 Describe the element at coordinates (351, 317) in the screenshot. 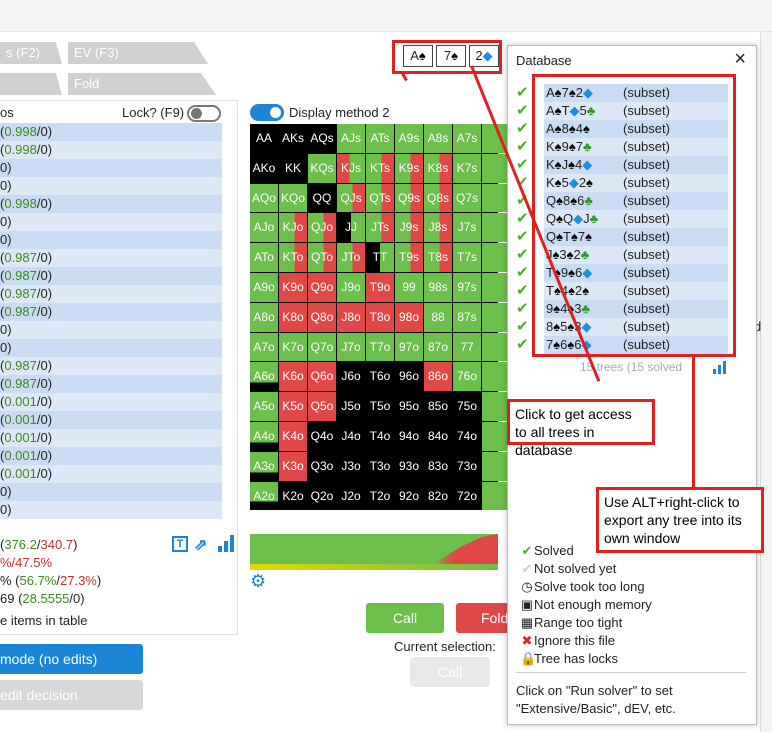

I see `hand-cell: J8o` at that location.